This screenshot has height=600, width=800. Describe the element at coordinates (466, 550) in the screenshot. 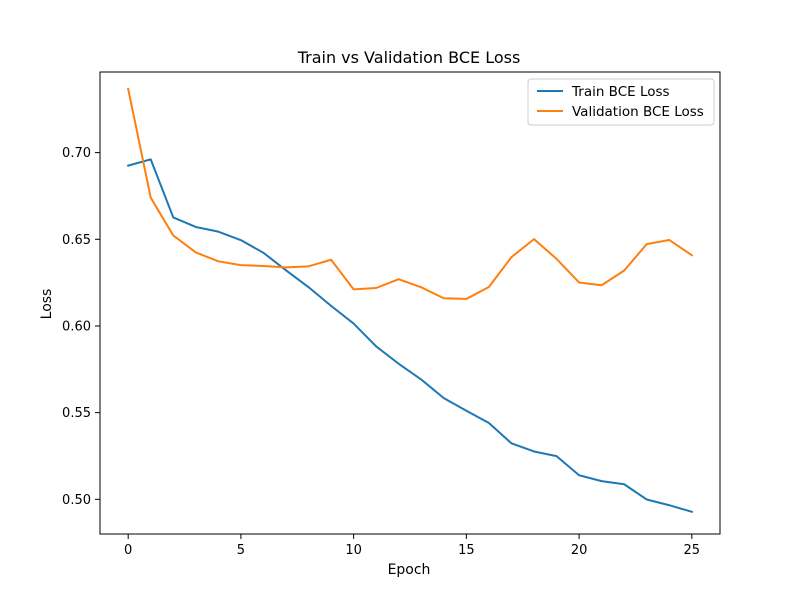

I see `x-tick-label: 15` at that location.